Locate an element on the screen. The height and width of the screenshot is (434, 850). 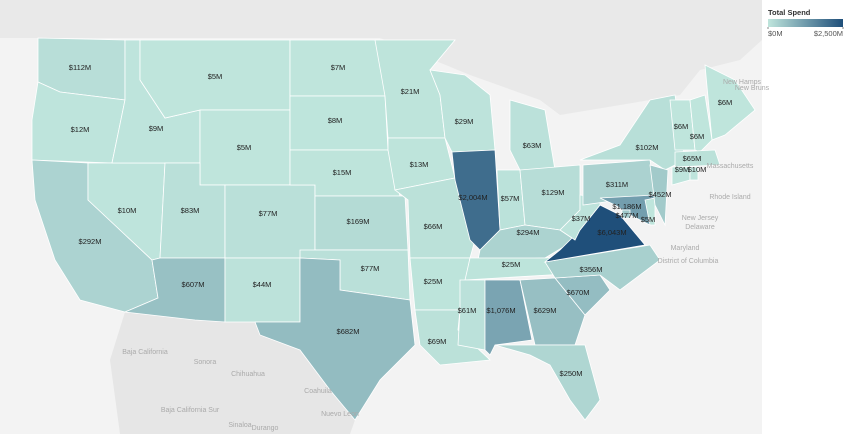
value-label: $112M is located at coordinates (80, 67).